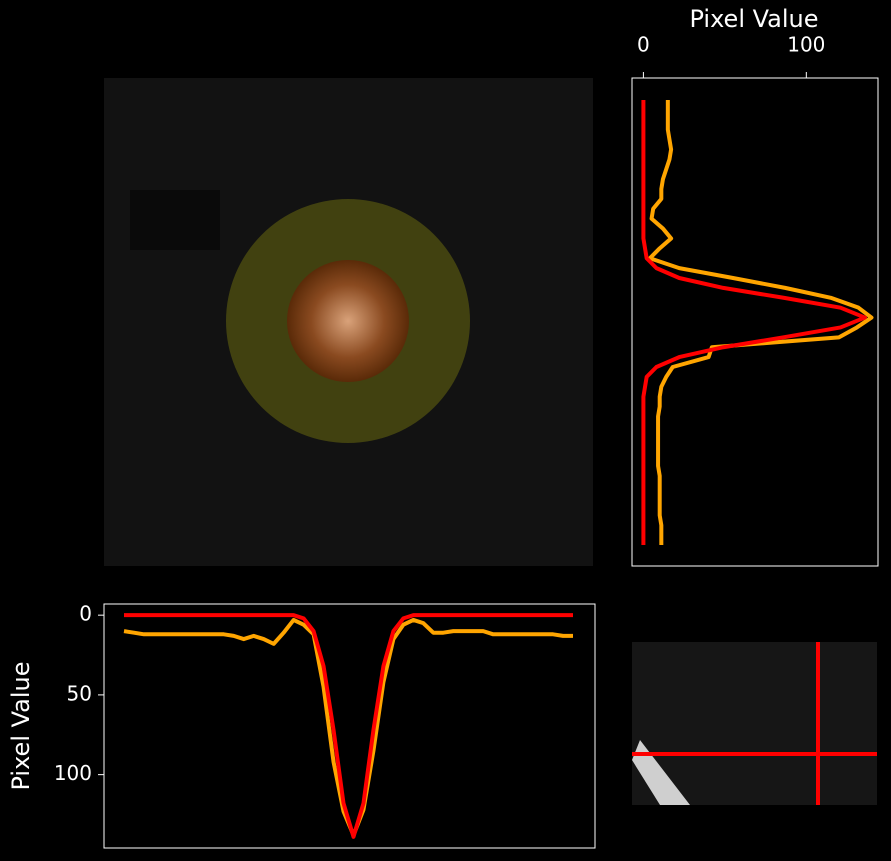 The height and width of the screenshot is (861, 891). What do you see at coordinates (73, 773) in the screenshot?
I see `y-tick-label: 100` at bounding box center [73, 773].